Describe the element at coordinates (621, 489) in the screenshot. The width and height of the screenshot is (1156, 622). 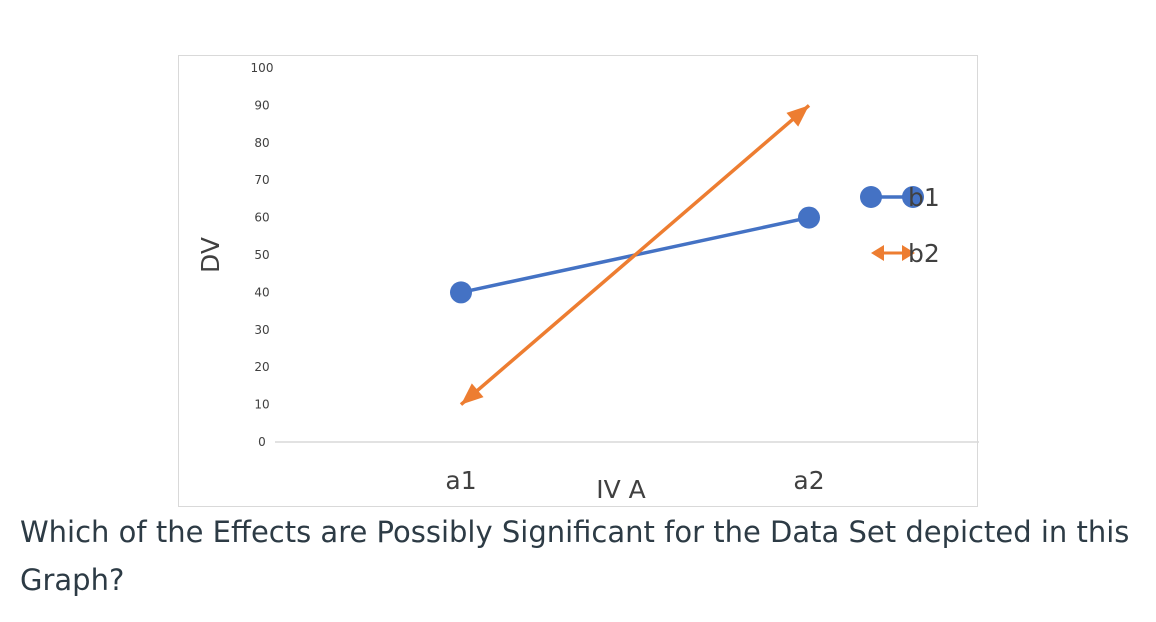
I see `x-axis-title: IV A` at that location.